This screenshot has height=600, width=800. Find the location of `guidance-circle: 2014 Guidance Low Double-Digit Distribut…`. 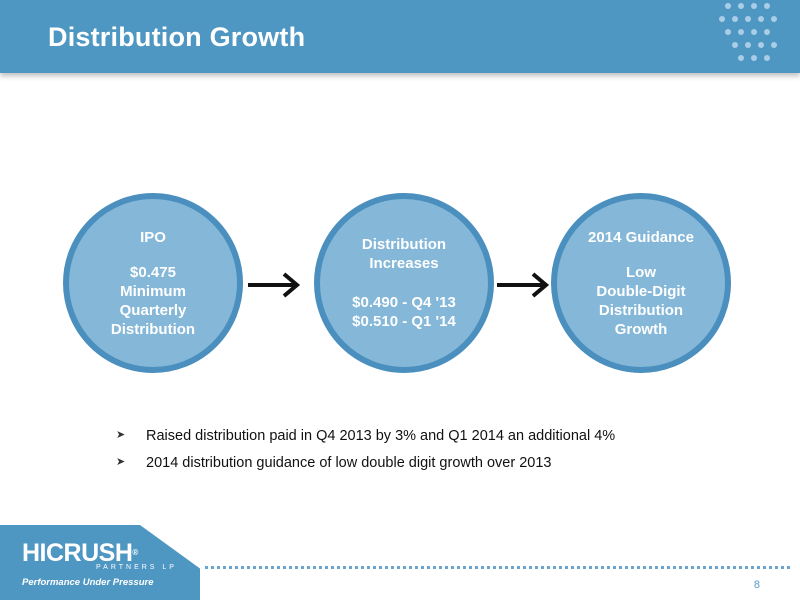

guidance-circle: 2014 Guidance Low Double-Digit Distribut… is located at coordinates (641, 283).